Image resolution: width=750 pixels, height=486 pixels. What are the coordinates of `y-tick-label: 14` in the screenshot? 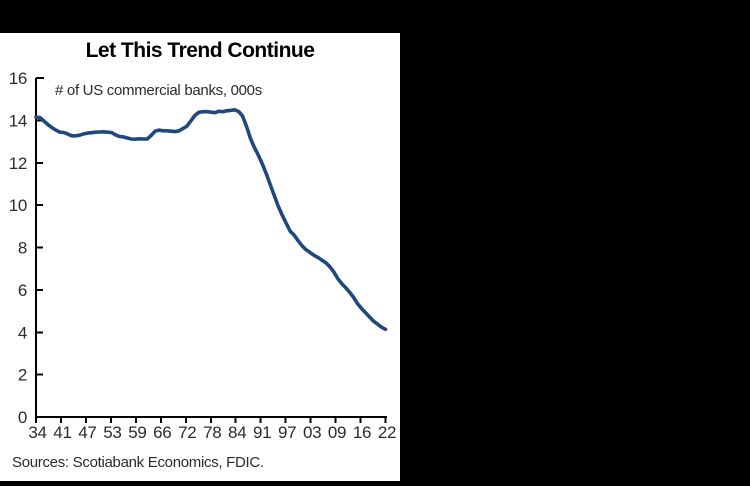 It's located at (18, 120).